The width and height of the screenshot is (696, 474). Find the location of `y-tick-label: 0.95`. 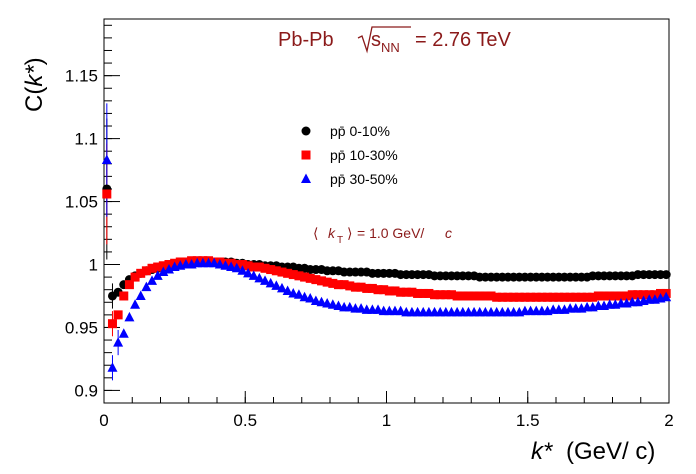

y-tick-label: 0.95 is located at coordinates (81, 327).